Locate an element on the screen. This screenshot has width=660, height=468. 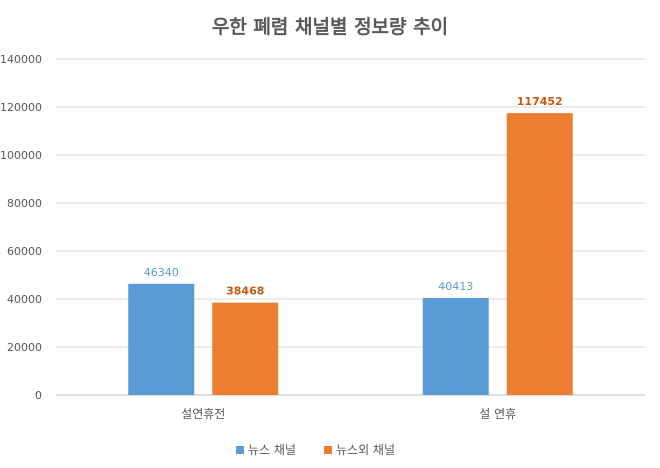
legend-label: 뉴스 채널 is located at coordinates (272, 450).